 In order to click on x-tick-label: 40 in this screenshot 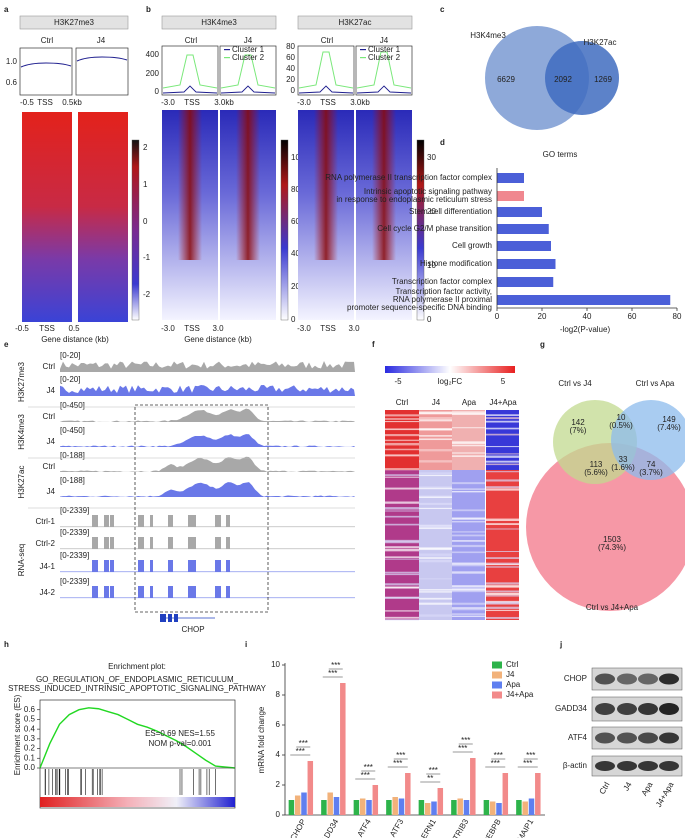, I will do `click(587, 316)`.